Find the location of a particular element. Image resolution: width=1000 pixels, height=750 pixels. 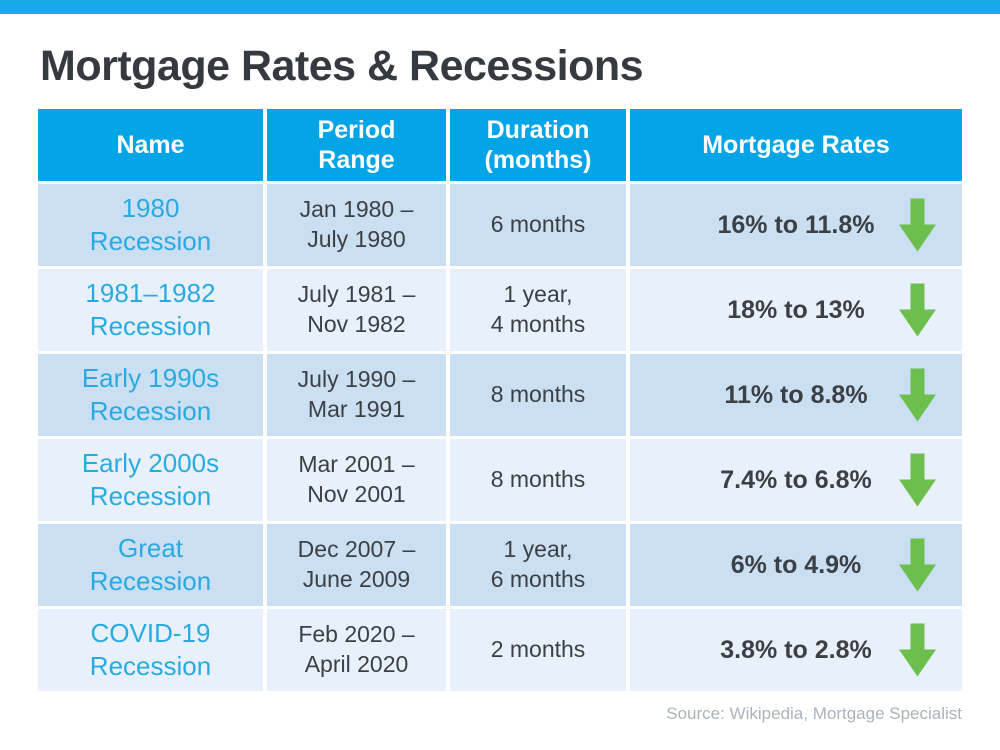

recession-name-line: Great is located at coordinates (150, 548).